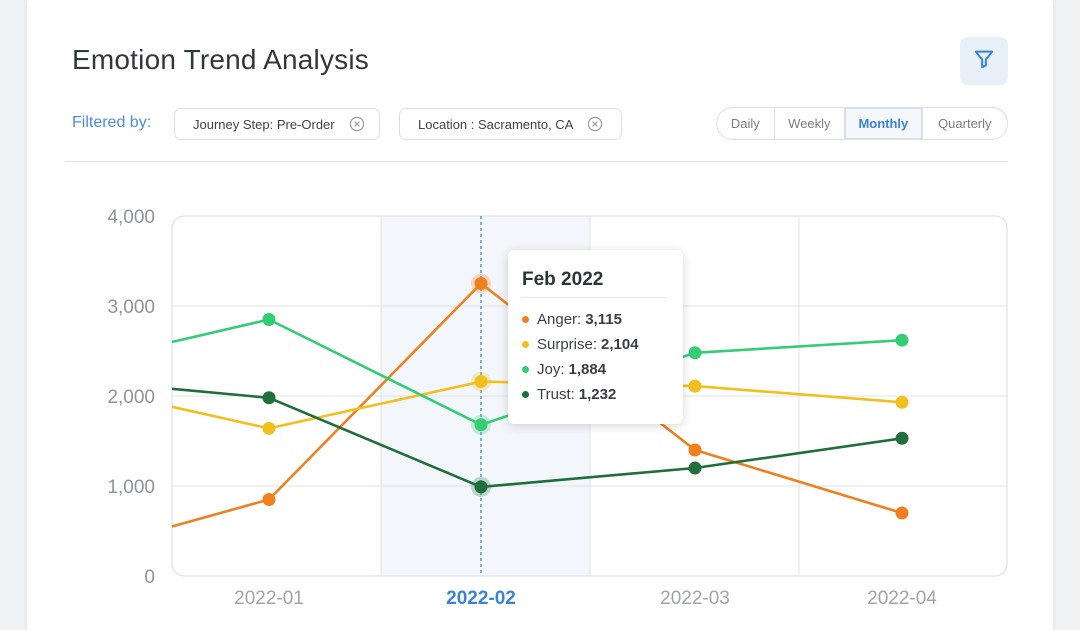 The height and width of the screenshot is (630, 1080). I want to click on granularity-weekly: Weekly, so click(810, 123).